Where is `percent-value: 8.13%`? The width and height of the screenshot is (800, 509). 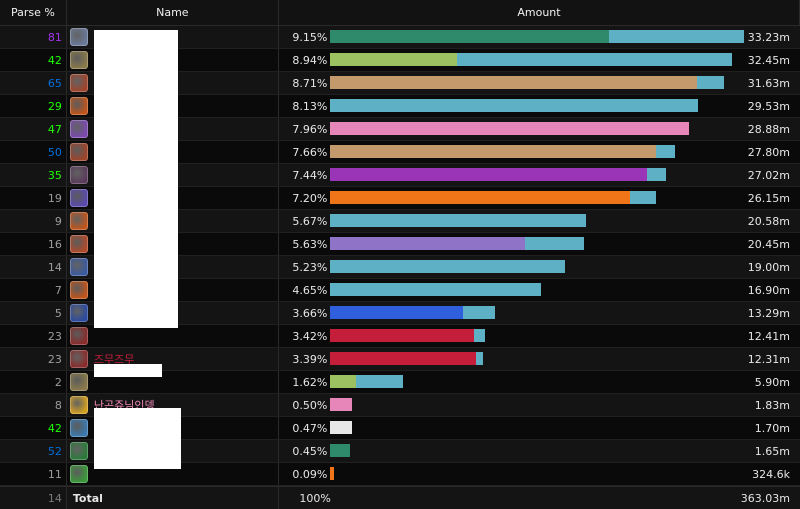
percent-value: 8.13% is located at coordinates (310, 106).